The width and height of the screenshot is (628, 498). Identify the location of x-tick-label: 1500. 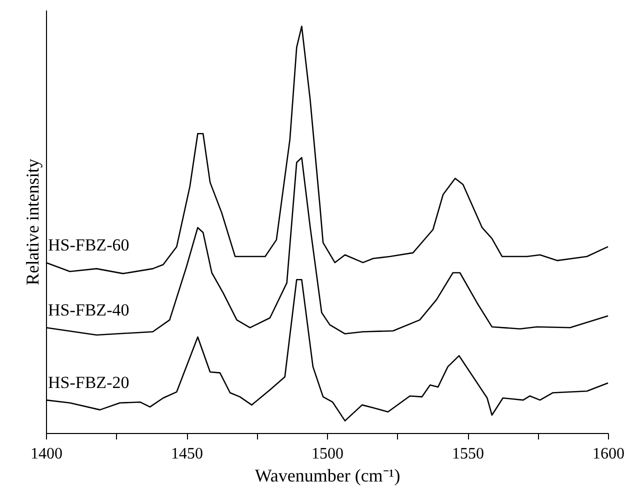
(328, 454).